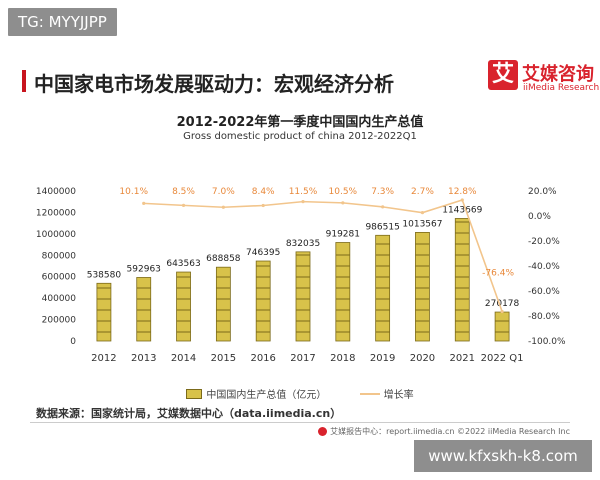  Describe the element at coordinates (223, 358) in the screenshot. I see `x-tick-label: 2015` at that location.